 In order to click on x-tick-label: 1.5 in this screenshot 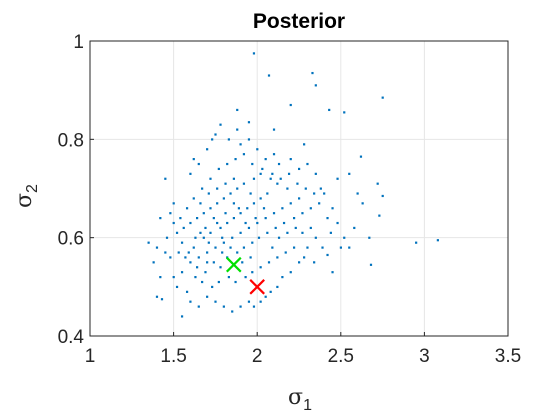, I will do `click(173, 356)`.